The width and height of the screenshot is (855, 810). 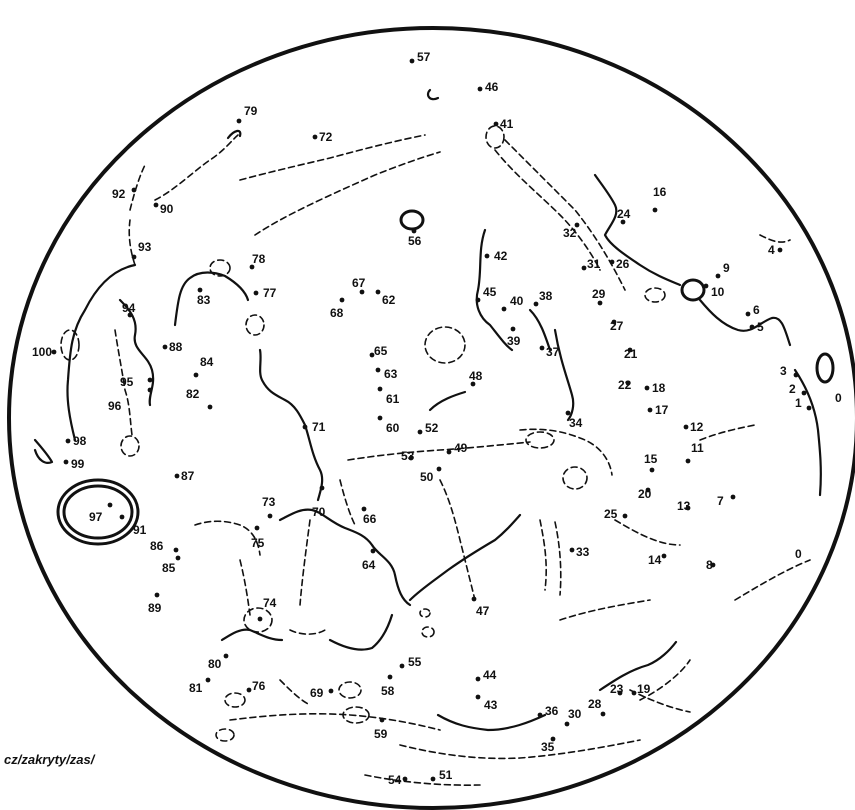 I want to click on map-point-68: 68, so click(x=337, y=308).